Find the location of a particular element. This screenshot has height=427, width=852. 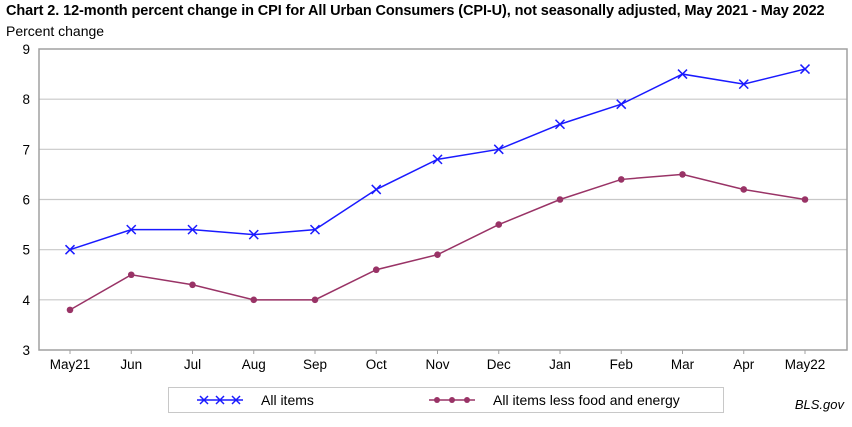

x-tick-label: Jul is located at coordinates (192, 364).